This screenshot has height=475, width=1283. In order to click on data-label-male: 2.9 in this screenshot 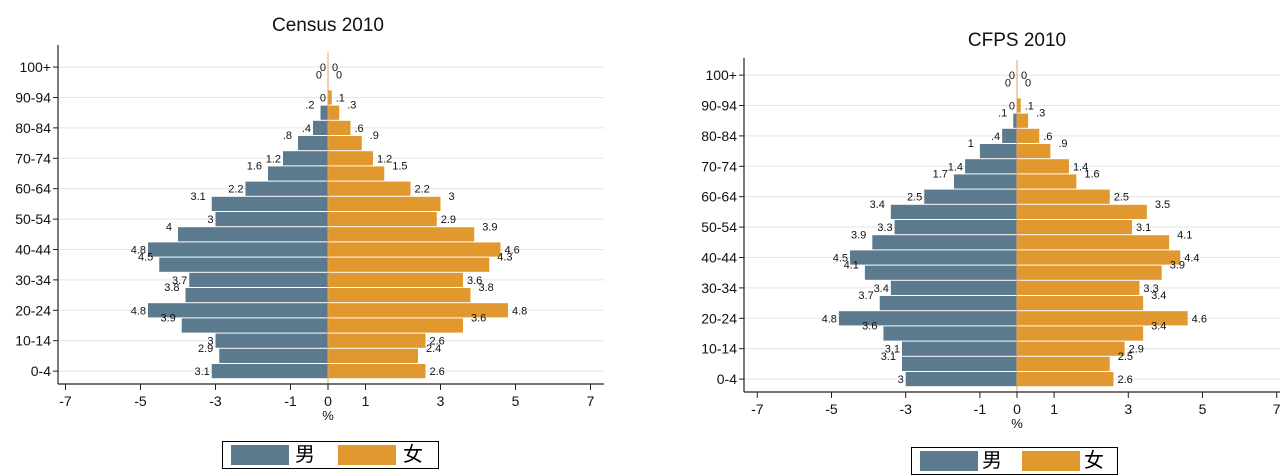, I will do `click(205, 349)`.